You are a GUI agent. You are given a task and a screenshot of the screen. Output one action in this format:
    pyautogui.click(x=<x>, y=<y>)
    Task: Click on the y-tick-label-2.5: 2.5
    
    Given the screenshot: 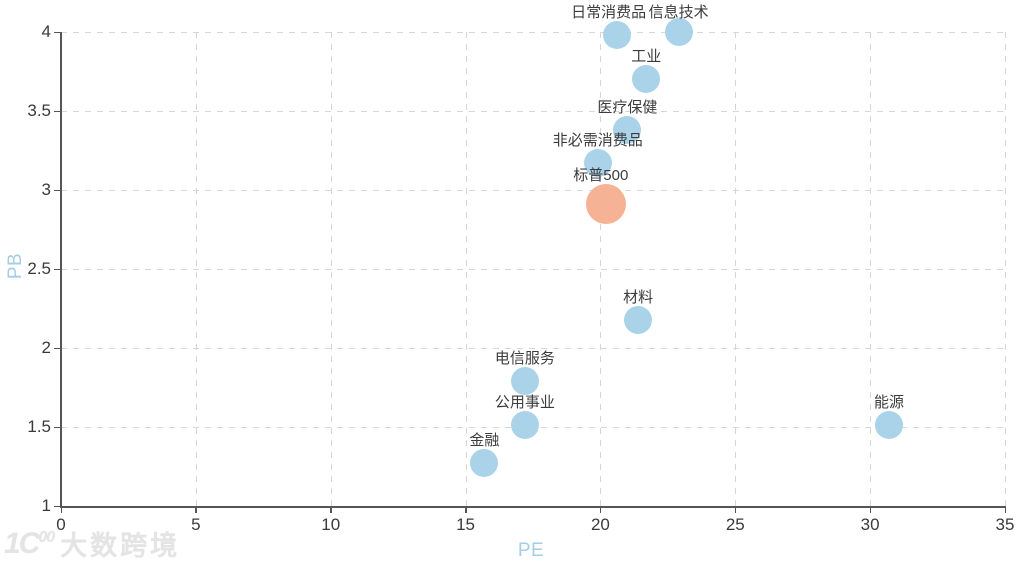 What is the action you would take?
    pyautogui.click(x=39, y=268)
    